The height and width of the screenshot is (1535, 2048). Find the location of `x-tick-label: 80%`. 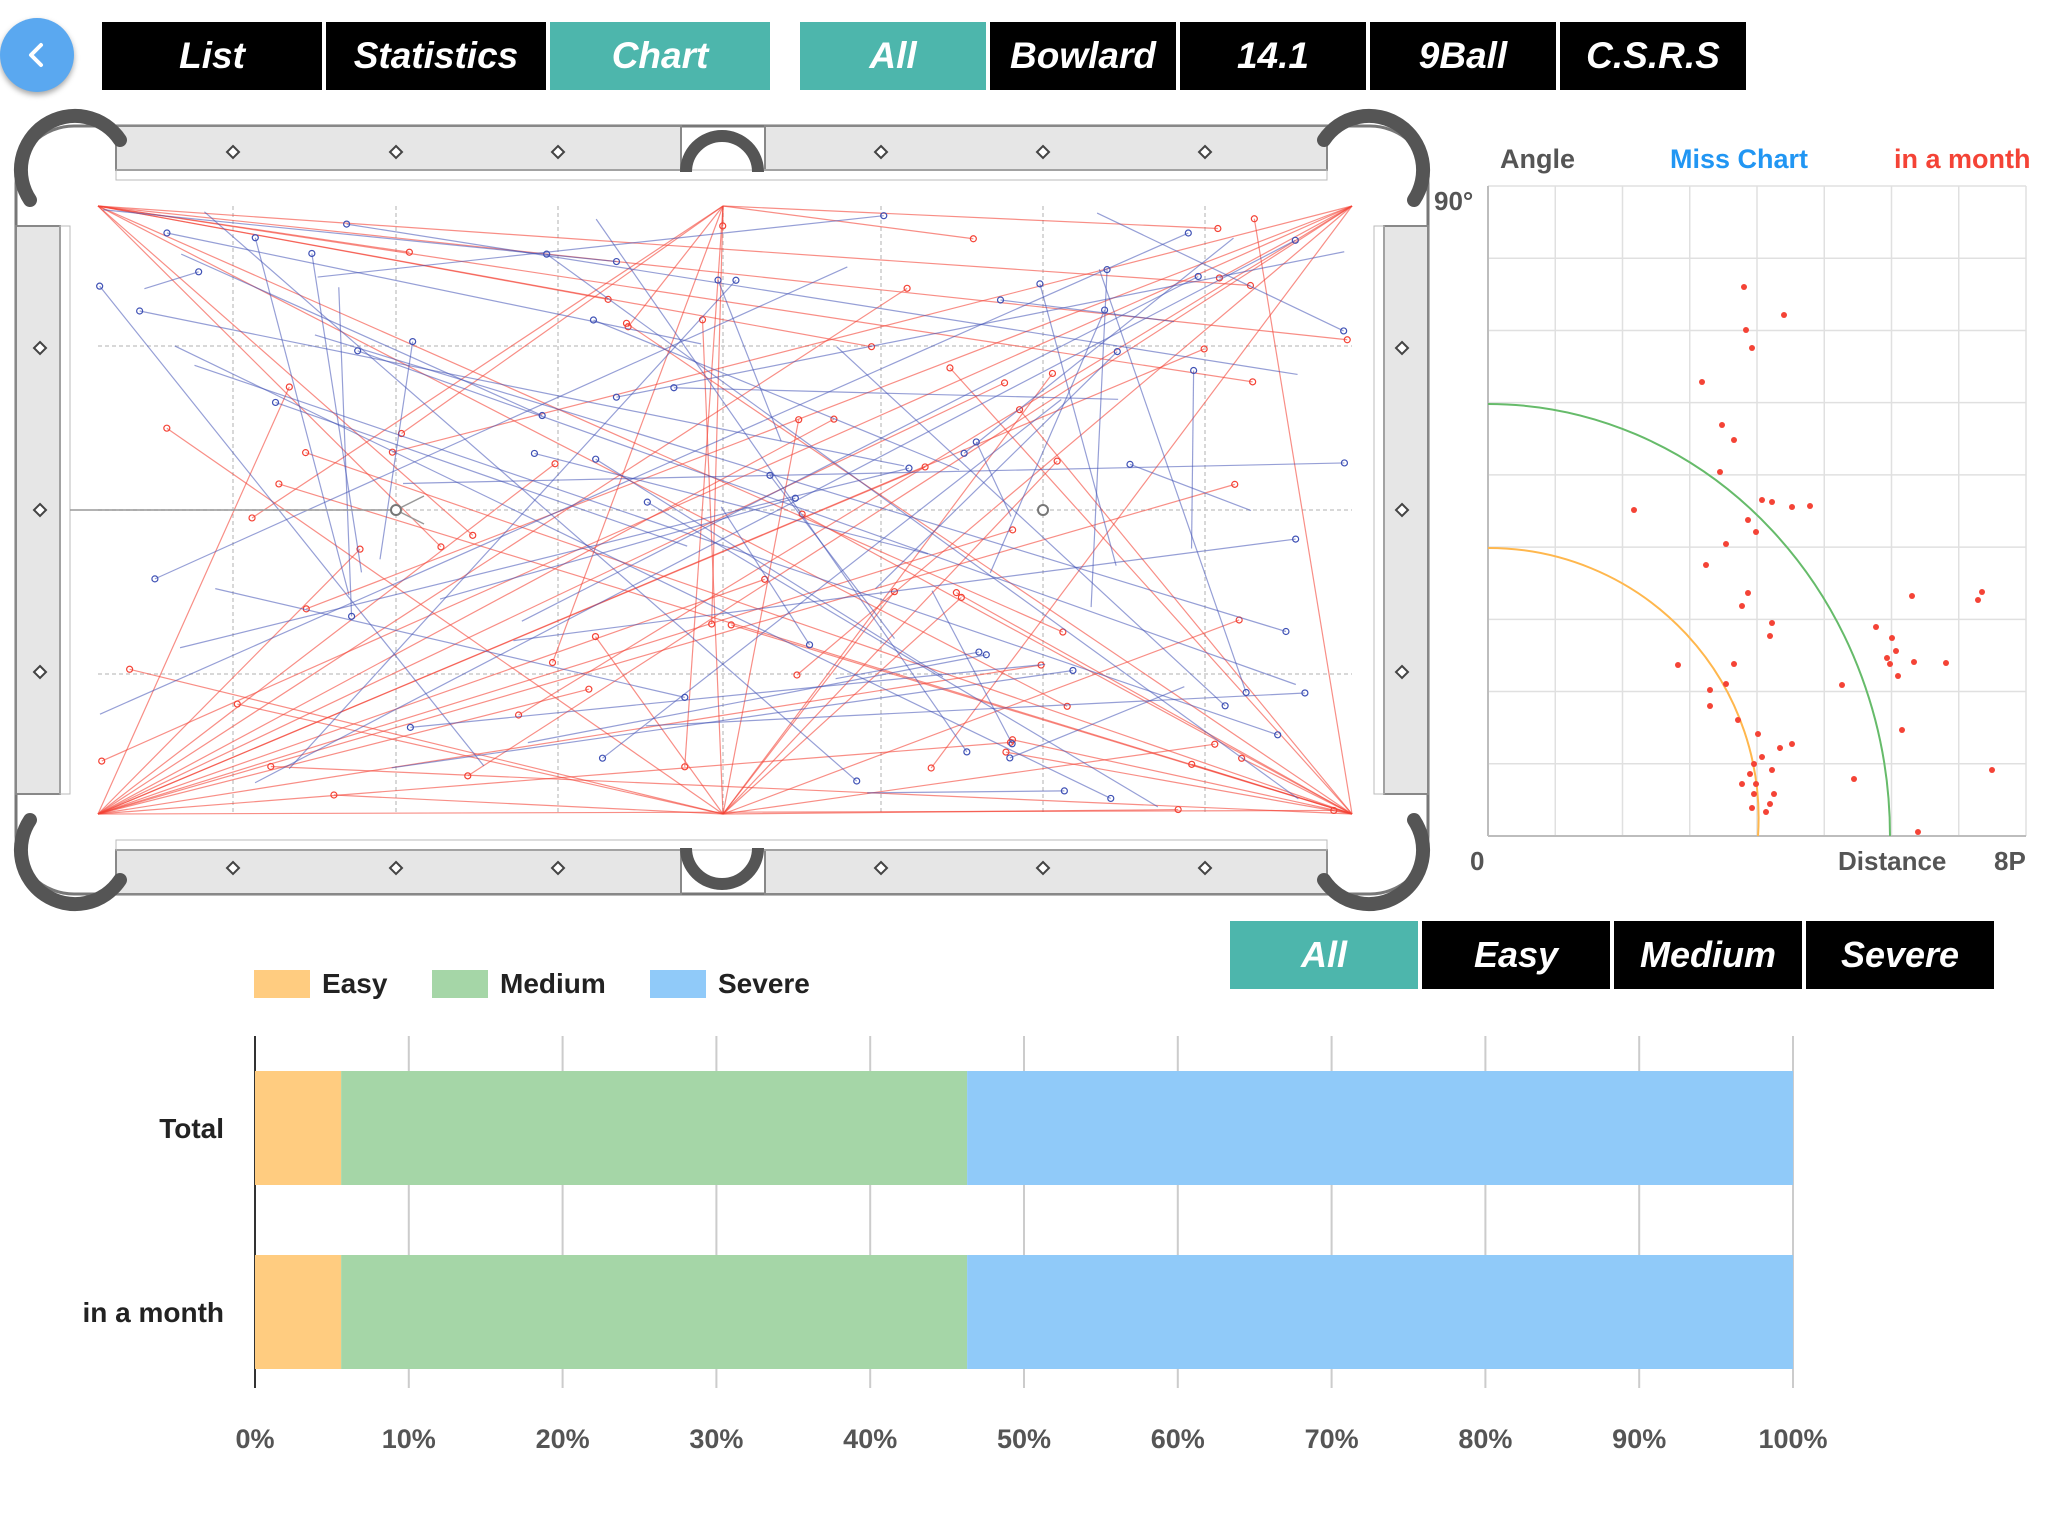

x-tick-label: 80% is located at coordinates (1485, 1439).